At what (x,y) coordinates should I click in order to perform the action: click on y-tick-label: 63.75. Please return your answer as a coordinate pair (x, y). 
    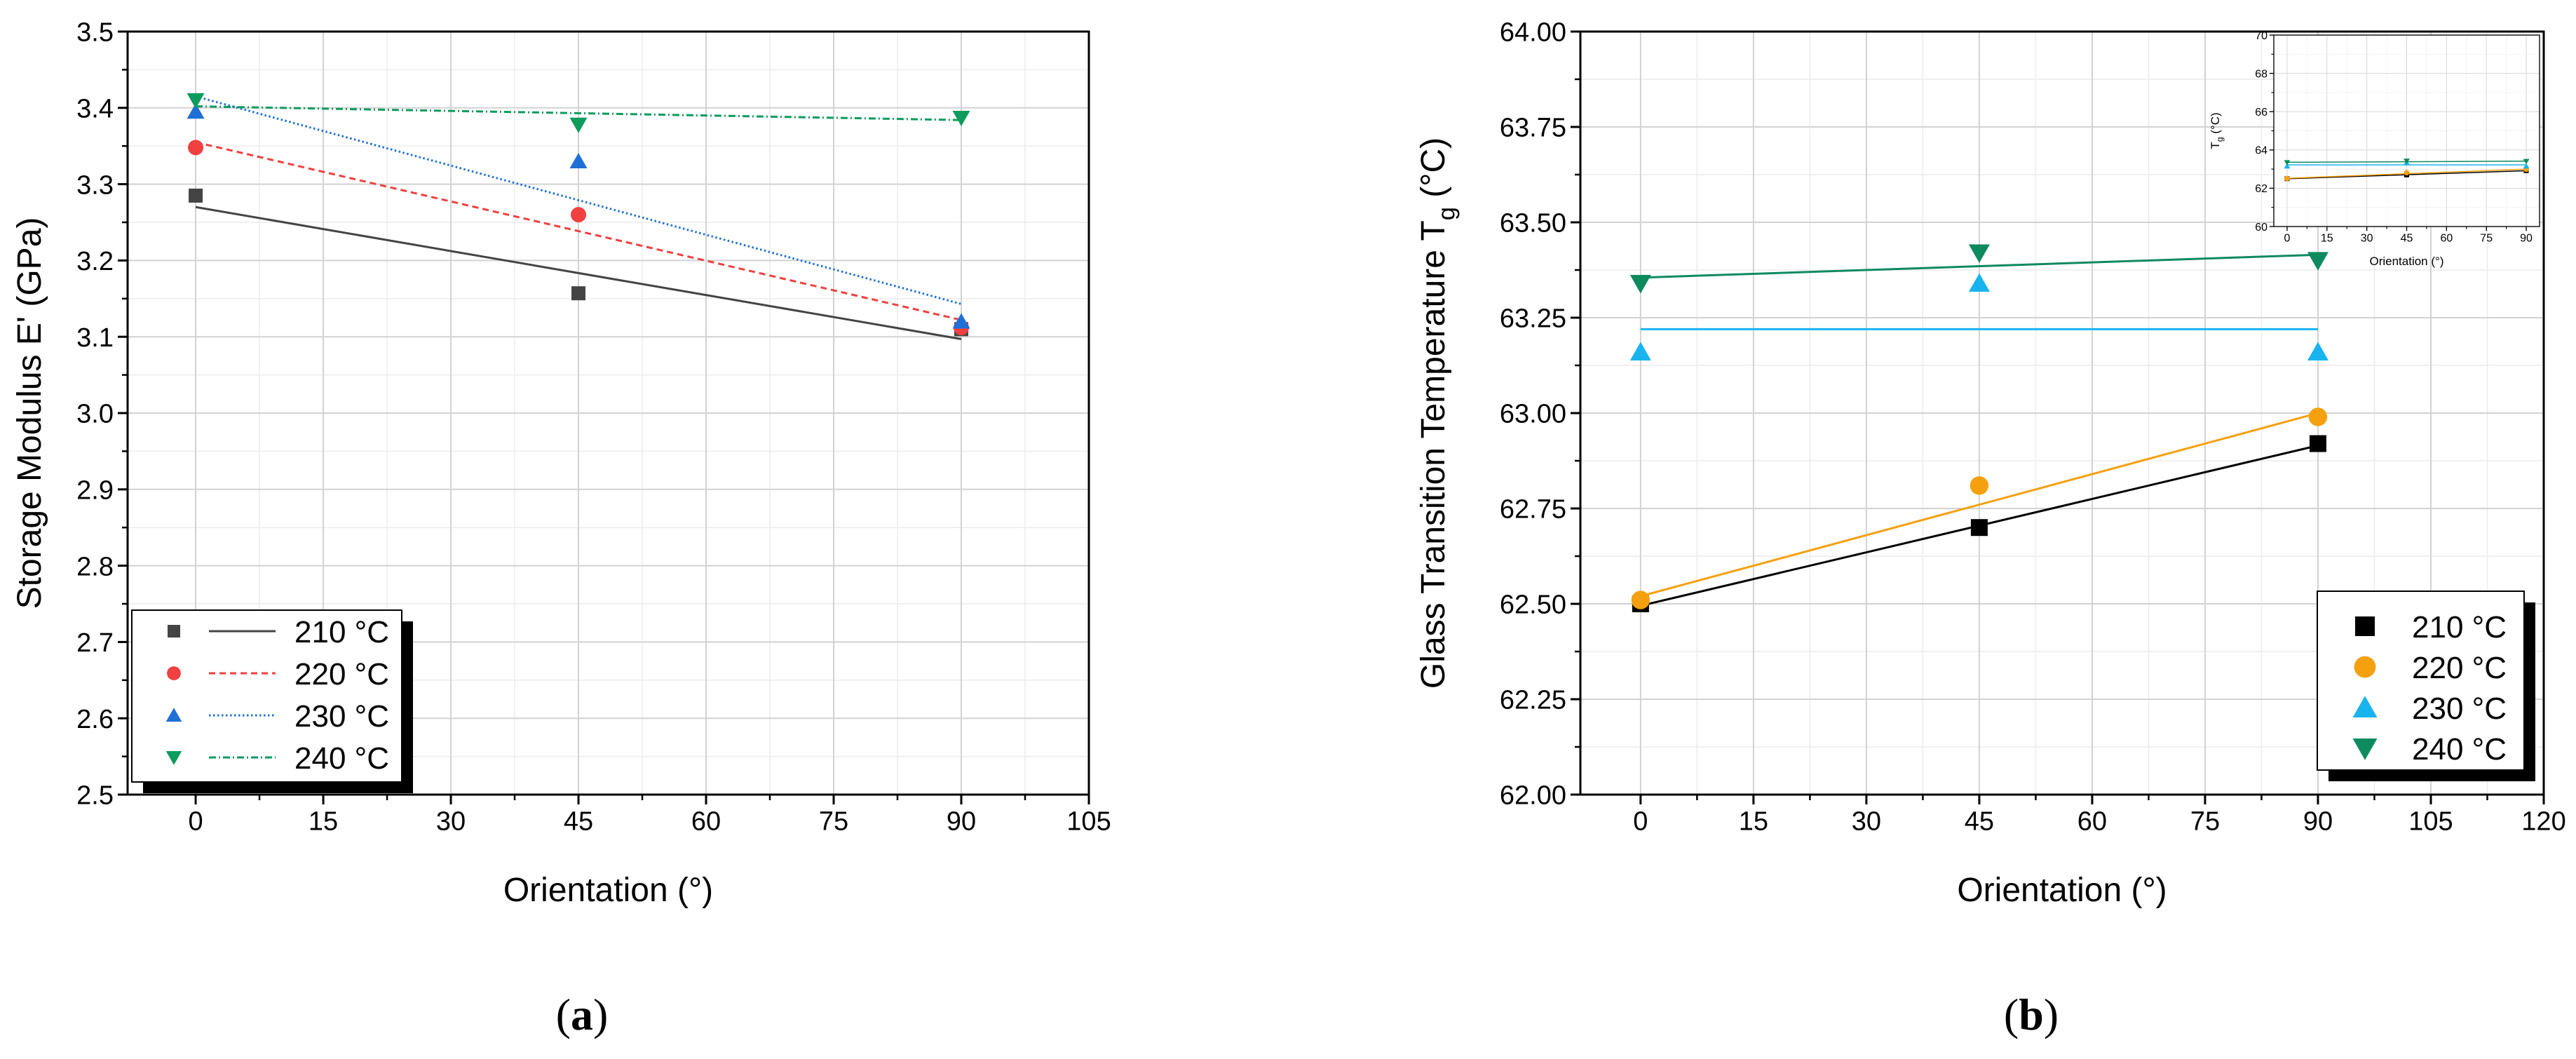
    Looking at the image, I should click on (1533, 128).